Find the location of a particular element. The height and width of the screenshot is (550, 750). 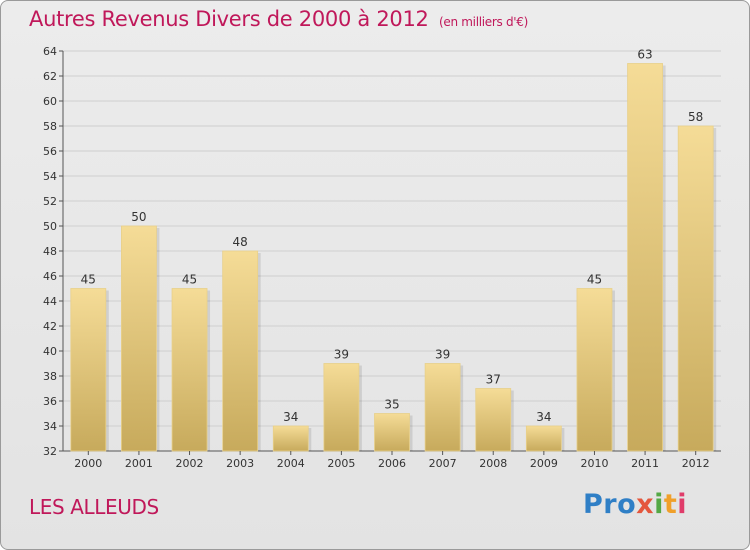

y-tick-label: 52 is located at coordinates (50, 201).